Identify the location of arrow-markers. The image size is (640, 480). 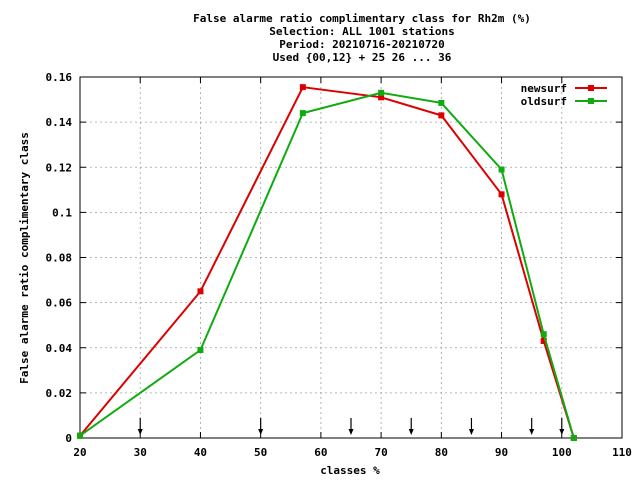
(351, 426).